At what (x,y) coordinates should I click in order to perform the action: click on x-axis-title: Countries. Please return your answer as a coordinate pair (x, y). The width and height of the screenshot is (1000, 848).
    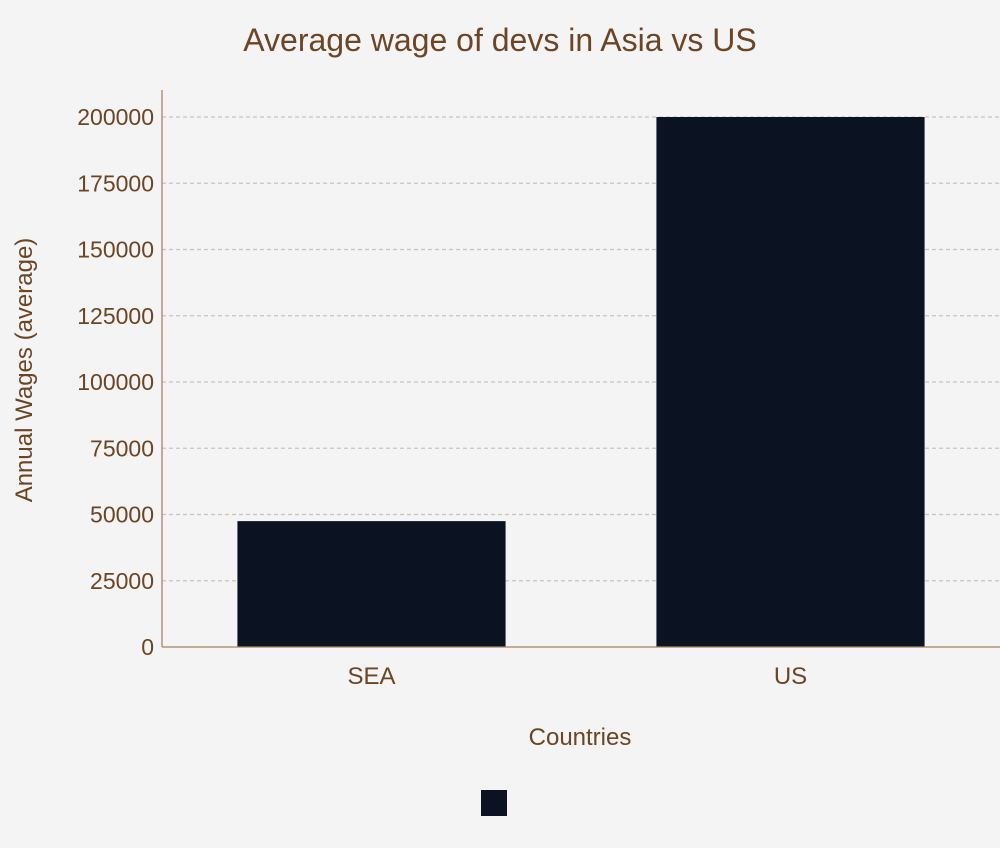
    Looking at the image, I should click on (580, 737).